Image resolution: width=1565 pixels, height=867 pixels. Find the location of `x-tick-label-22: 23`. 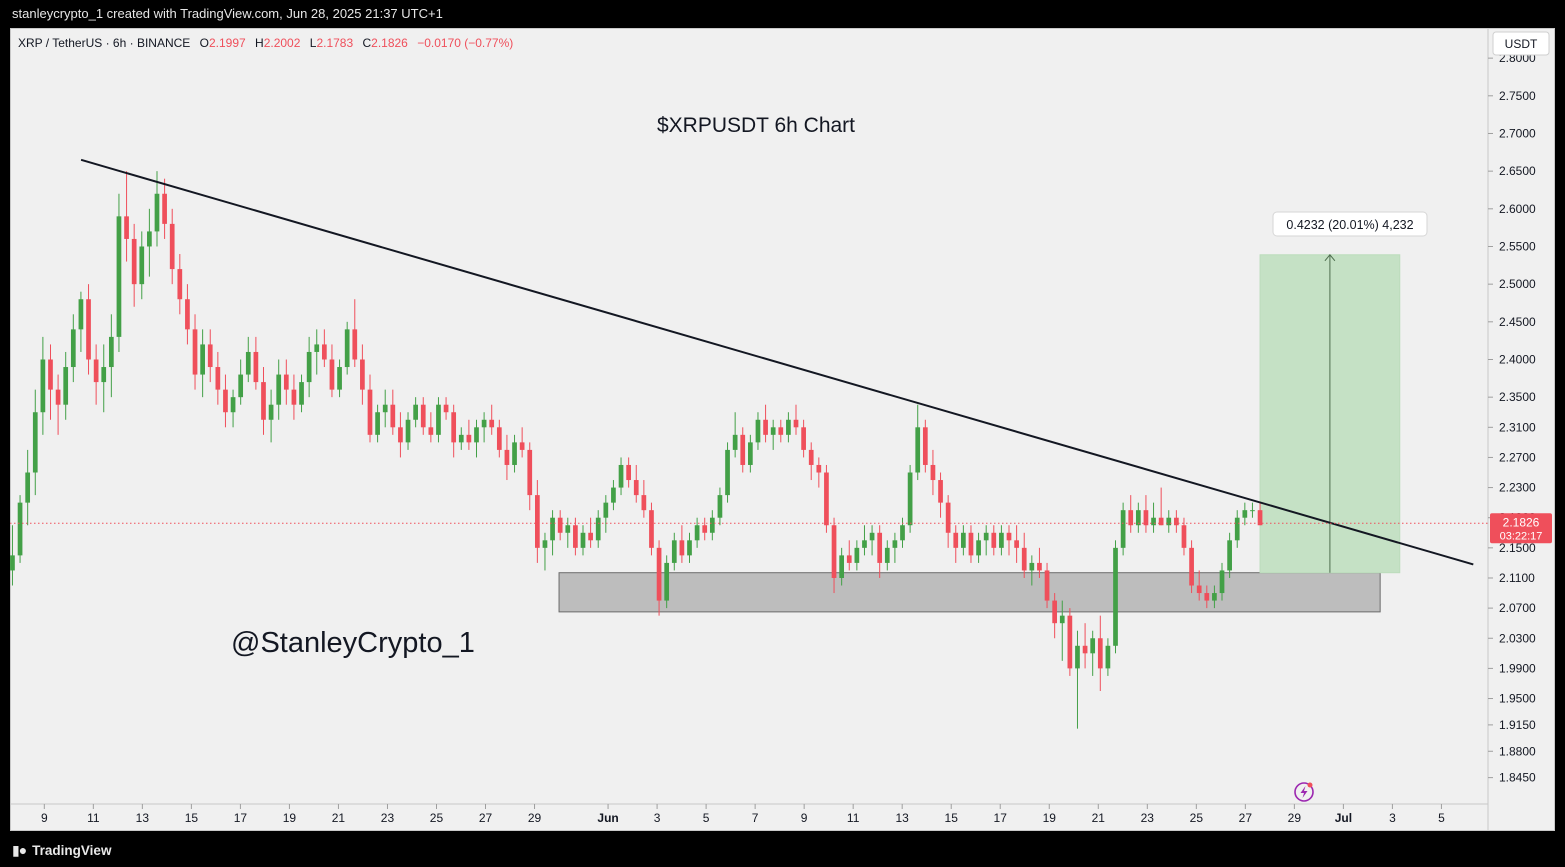

x-tick-label-22: 23 is located at coordinates (1148, 818).